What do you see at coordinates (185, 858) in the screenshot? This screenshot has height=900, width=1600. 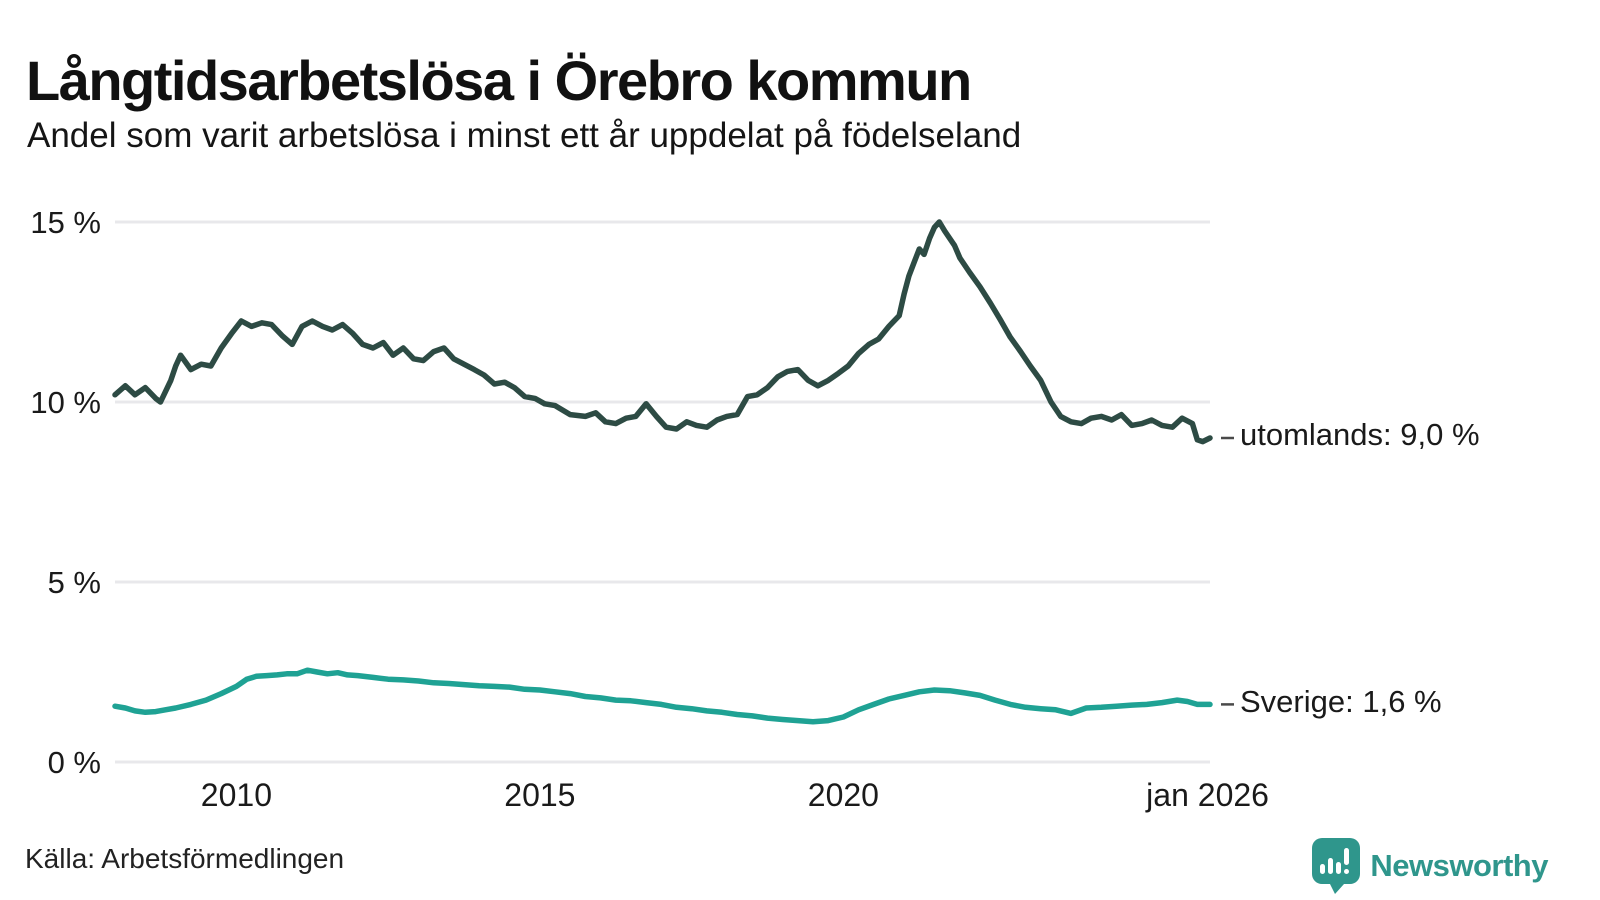 I see `source-note: Källa: Arbetsförmedlingen` at bounding box center [185, 858].